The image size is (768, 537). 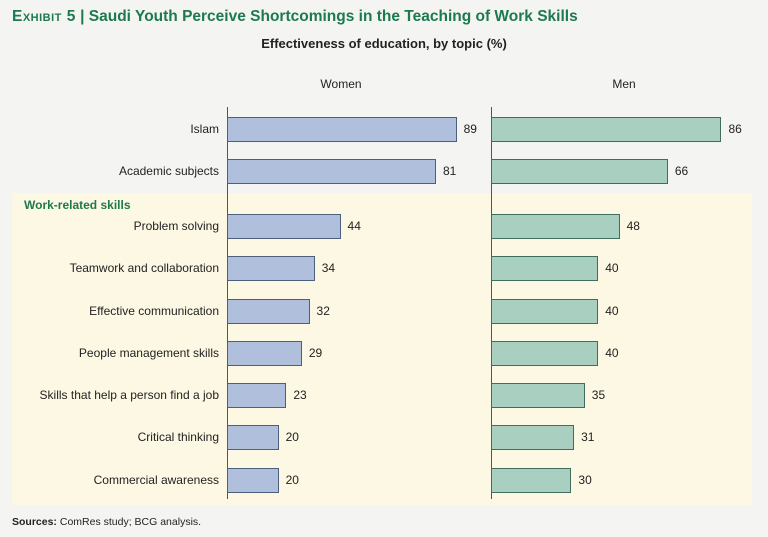 I want to click on data-label-women: 23, so click(x=300, y=395).